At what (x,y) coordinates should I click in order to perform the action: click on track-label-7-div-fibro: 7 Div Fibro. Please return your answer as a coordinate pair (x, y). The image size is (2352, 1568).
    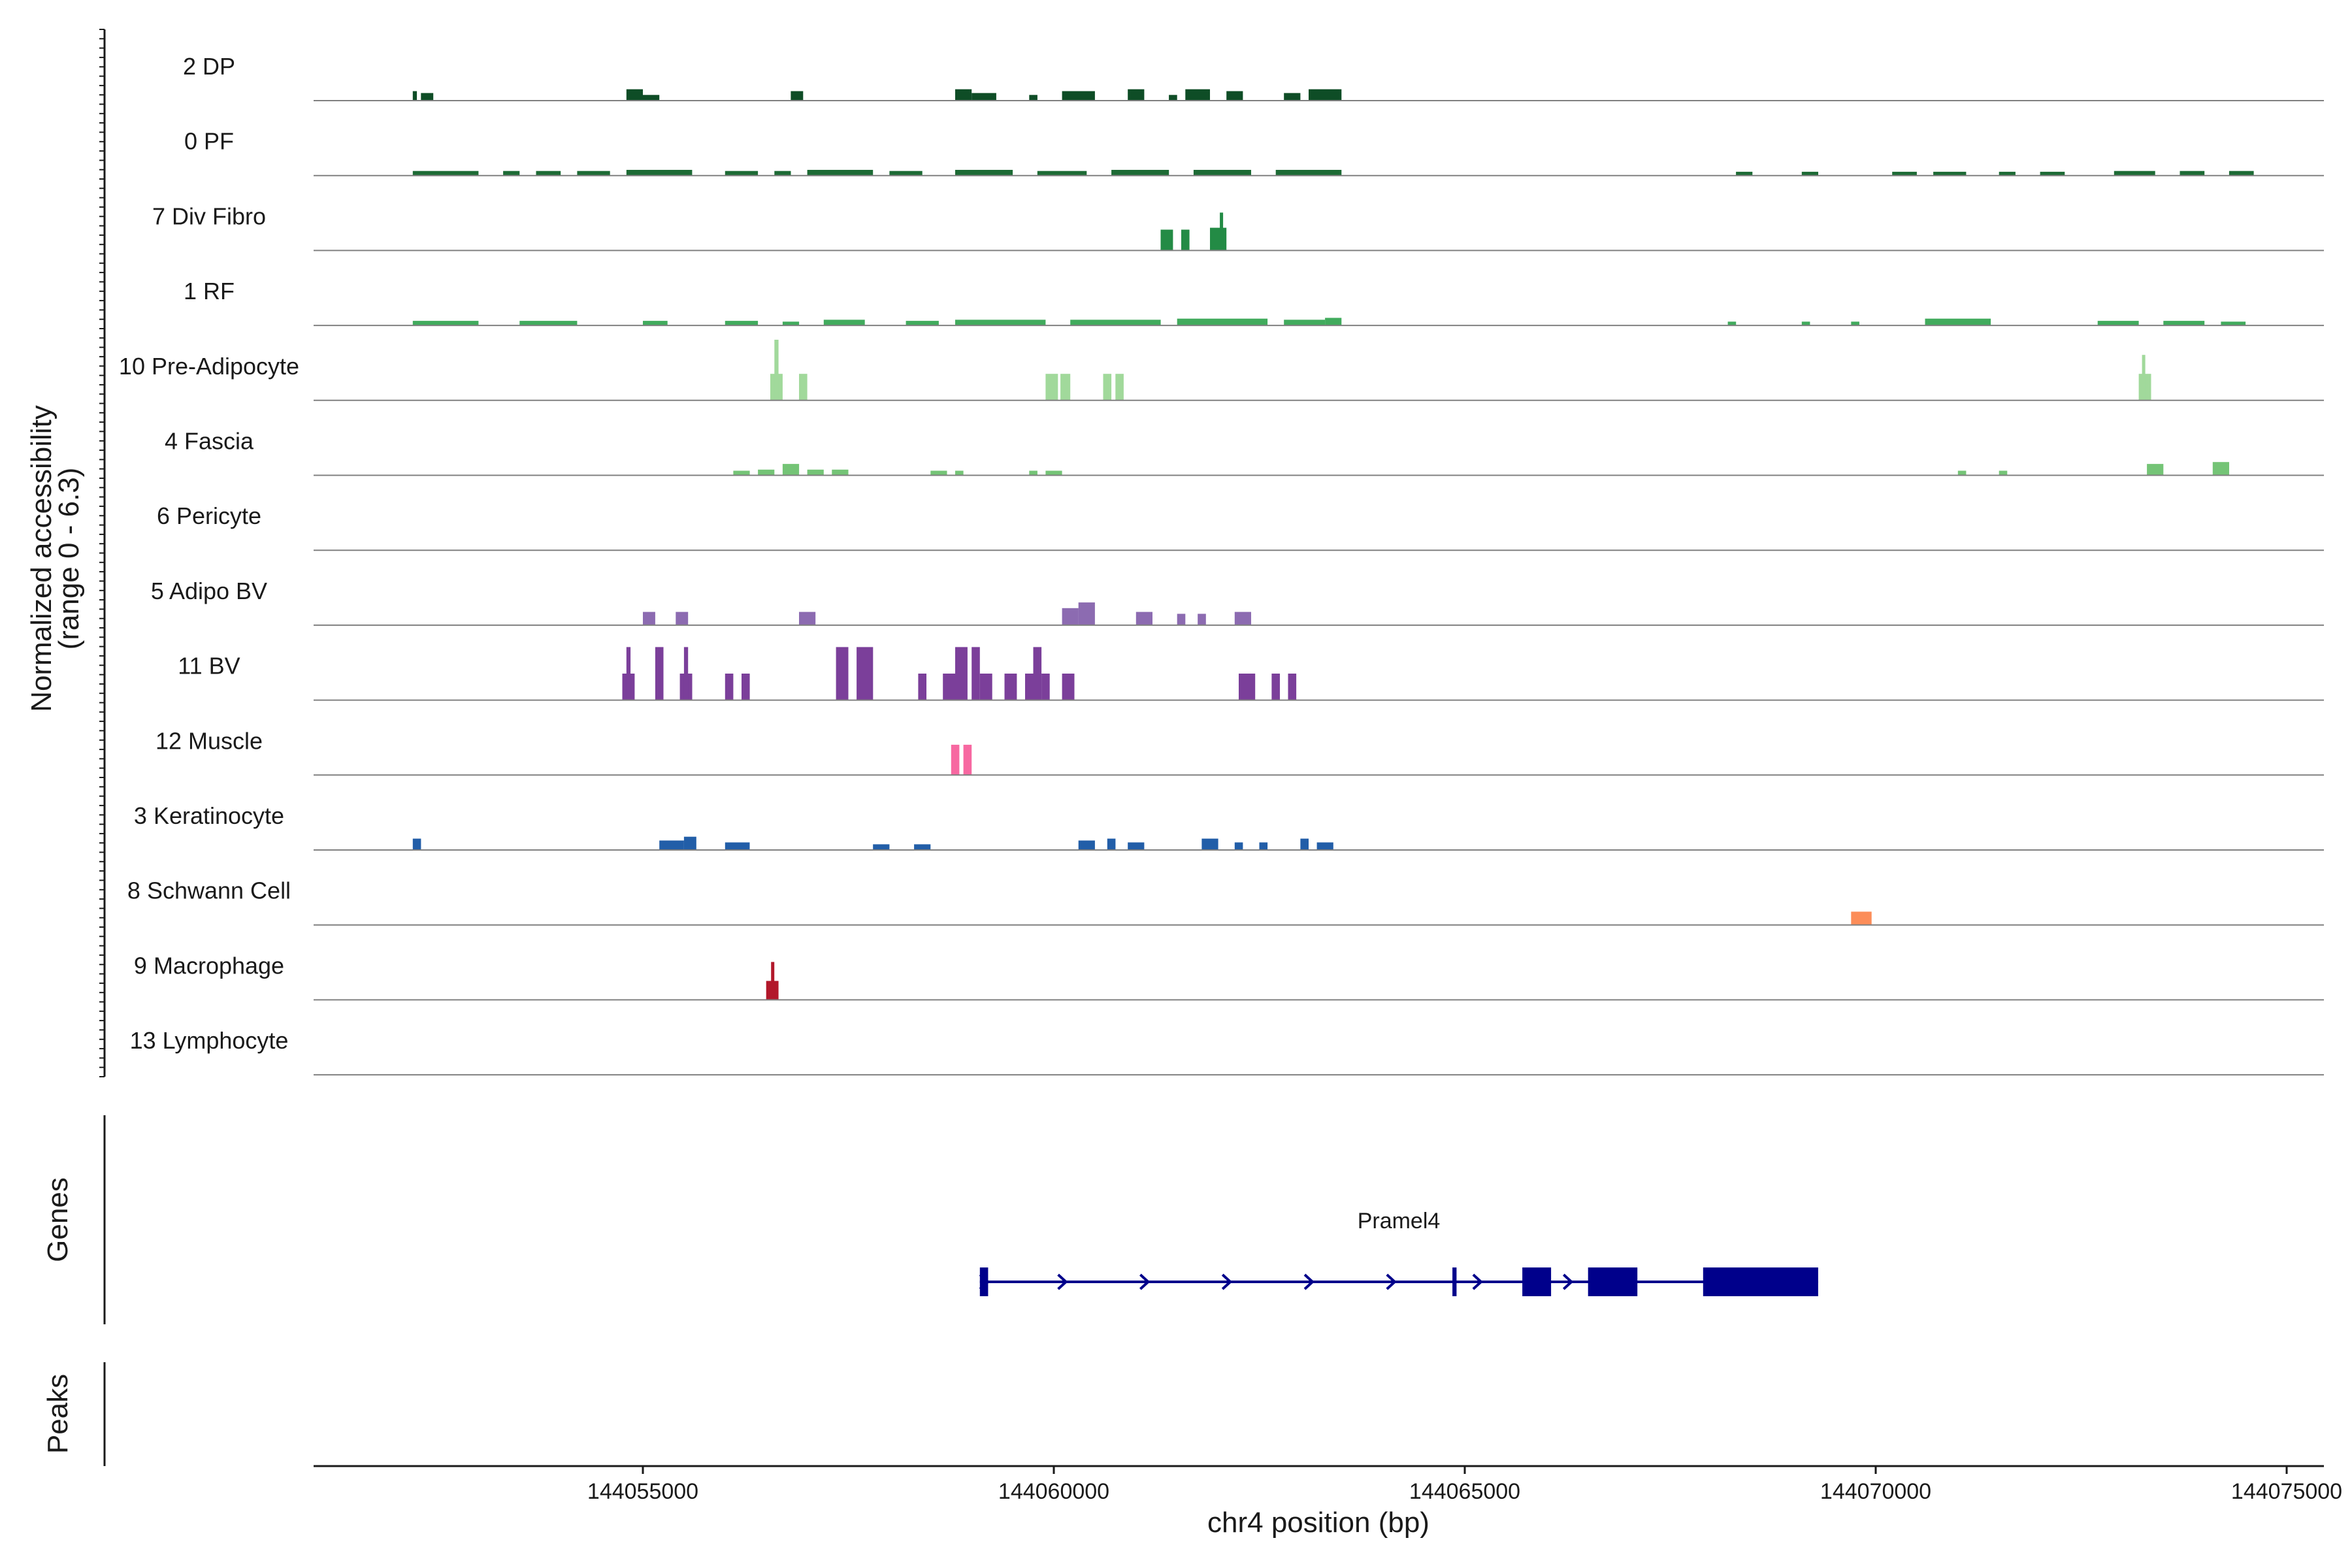
    Looking at the image, I should click on (209, 216).